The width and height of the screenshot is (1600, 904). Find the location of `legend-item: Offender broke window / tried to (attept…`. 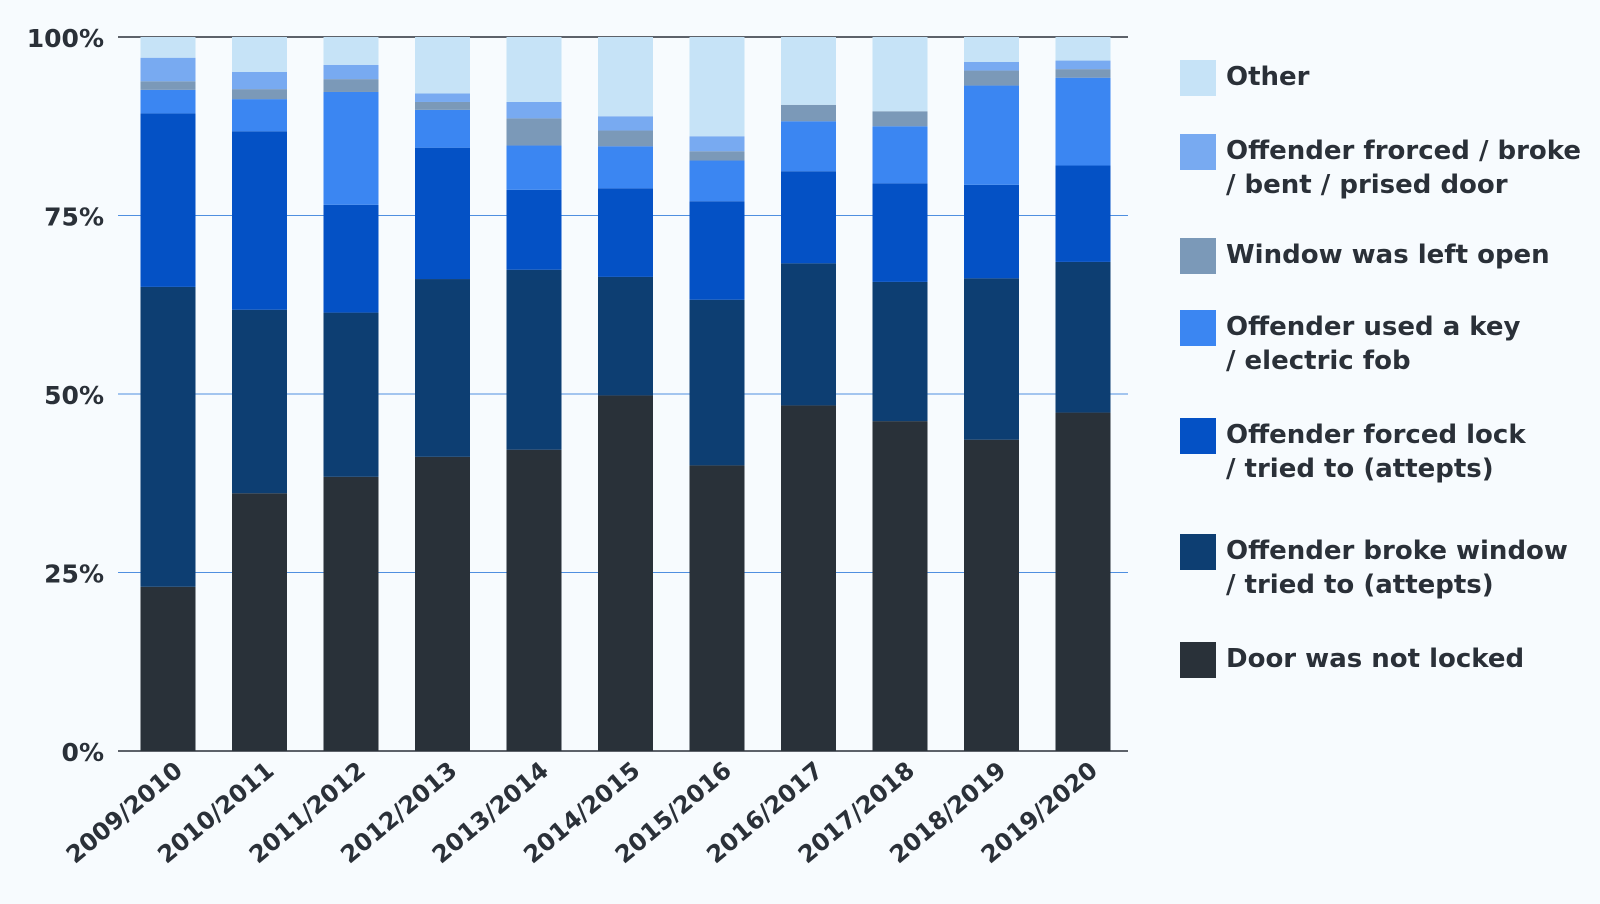

legend-item: Offender broke window / tried to (attept… is located at coordinates (1383, 568).